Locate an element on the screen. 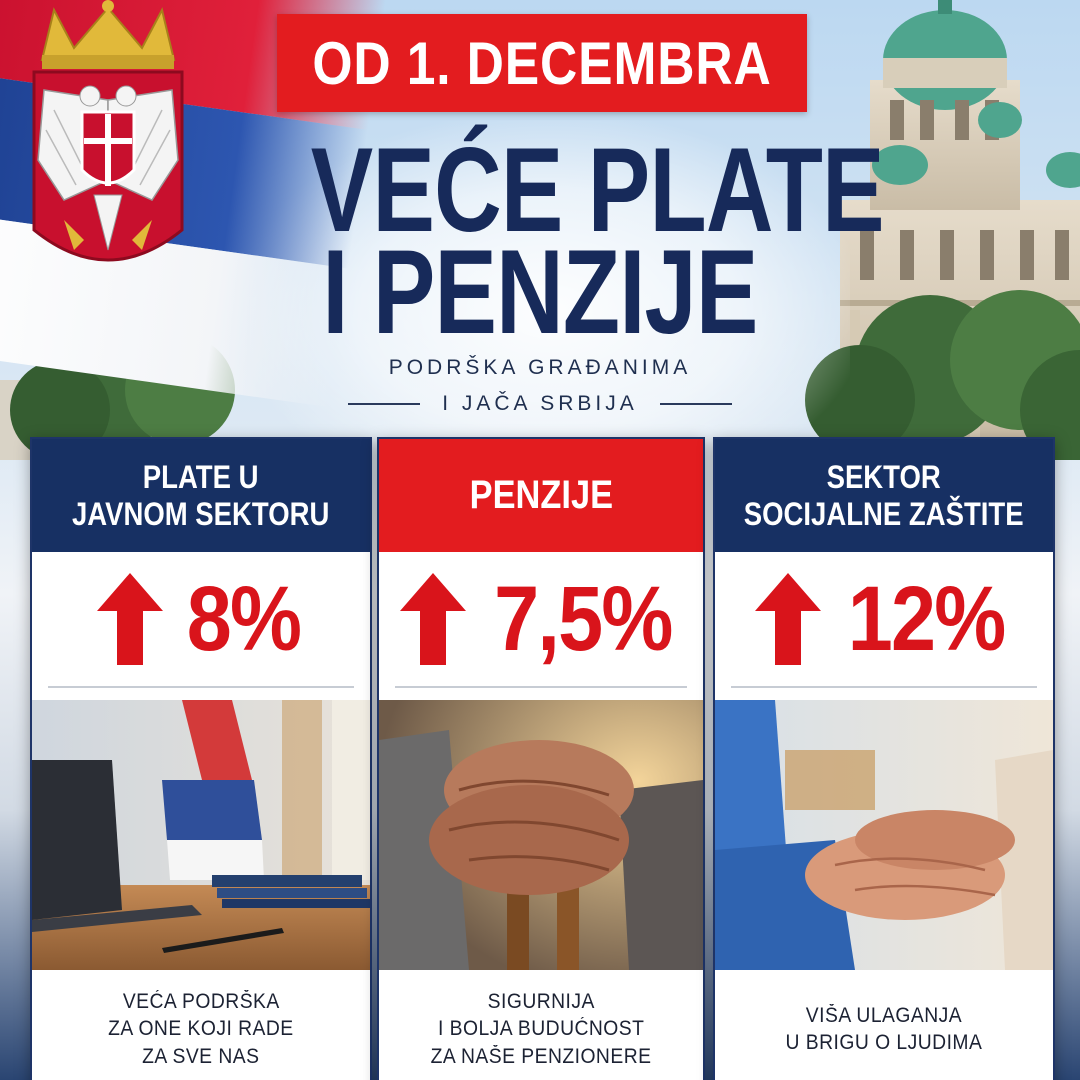 The height and width of the screenshot is (1080, 1080). headline-line-2: I PENZIJE is located at coordinates (540, 292).